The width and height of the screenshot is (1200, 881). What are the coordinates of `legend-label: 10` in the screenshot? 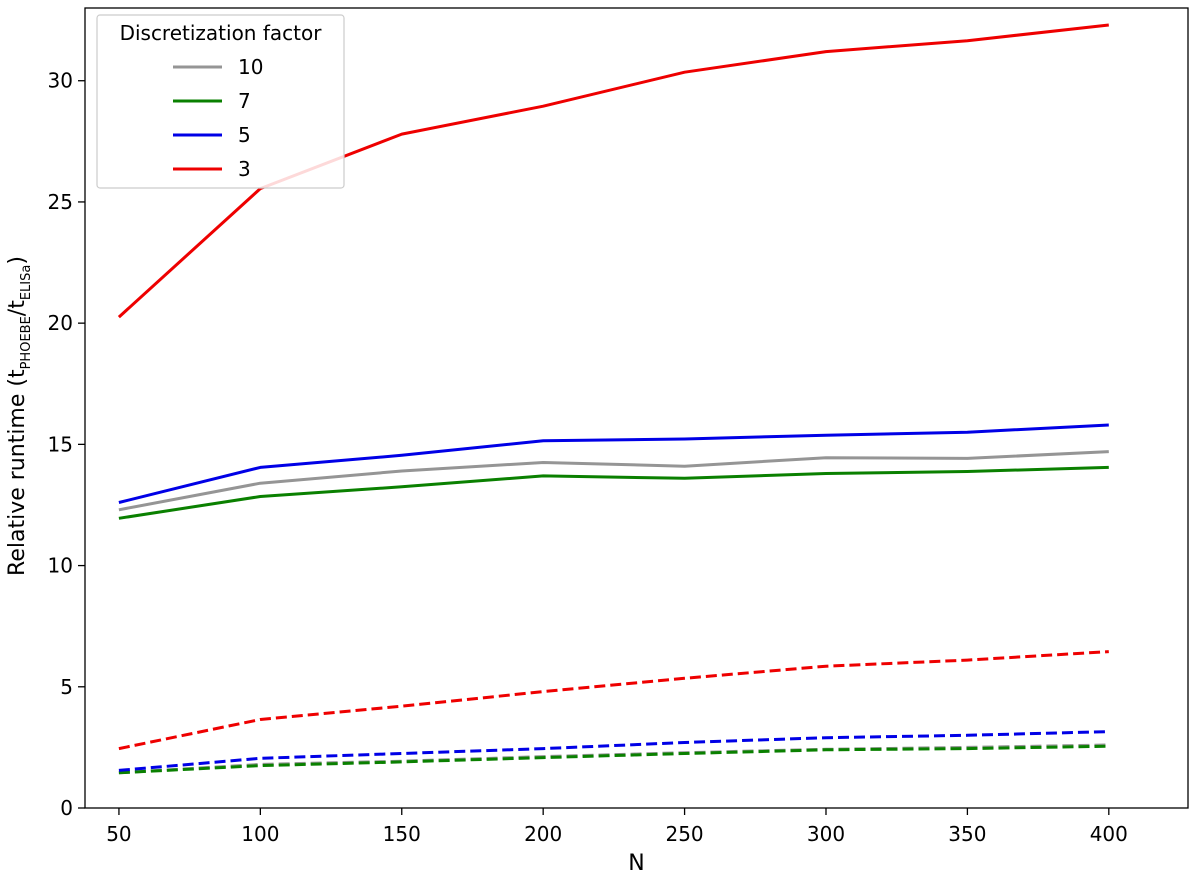 It's located at (250, 67).